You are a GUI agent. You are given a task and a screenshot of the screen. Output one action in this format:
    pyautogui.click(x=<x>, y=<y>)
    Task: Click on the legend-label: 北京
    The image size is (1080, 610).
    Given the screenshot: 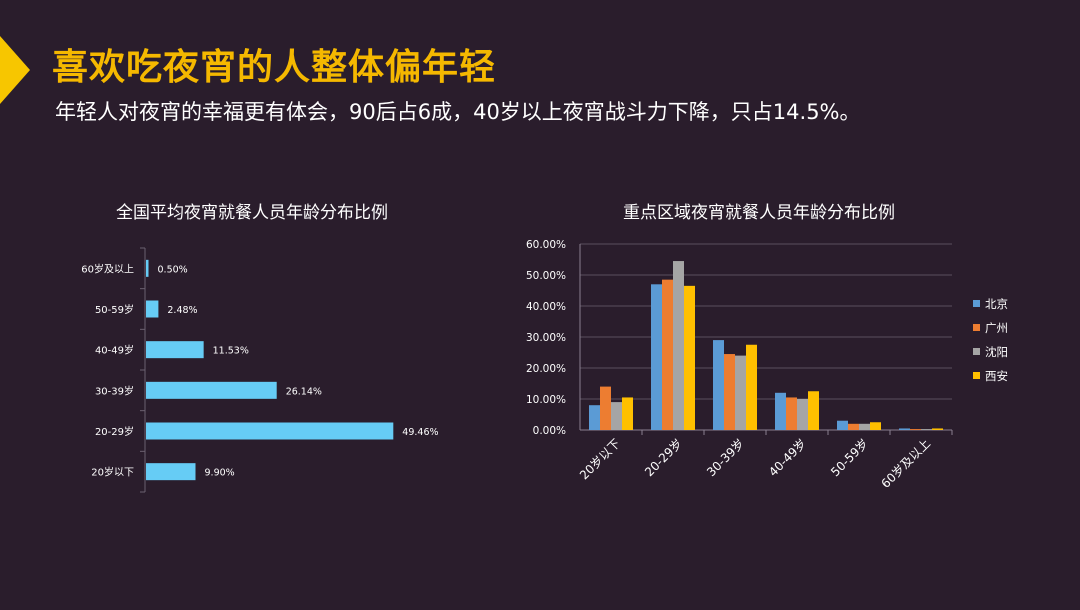 What is the action you would take?
    pyautogui.click(x=996, y=304)
    